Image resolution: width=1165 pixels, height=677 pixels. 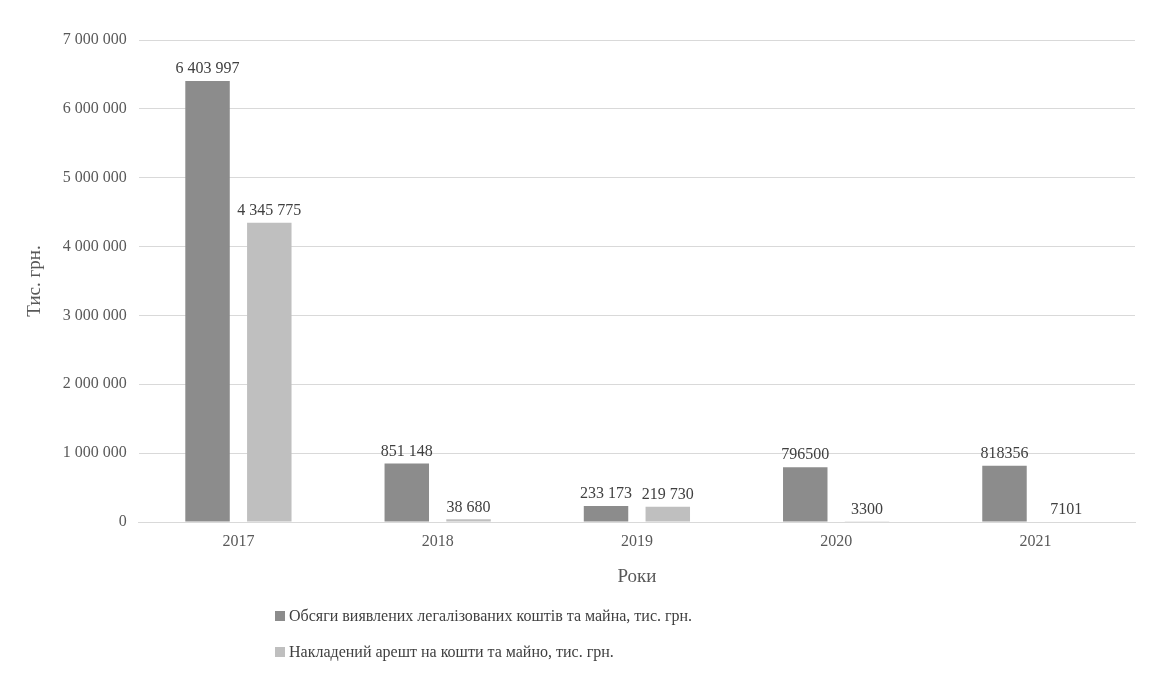 I want to click on x-axis-title: Роки, so click(x=637, y=575).